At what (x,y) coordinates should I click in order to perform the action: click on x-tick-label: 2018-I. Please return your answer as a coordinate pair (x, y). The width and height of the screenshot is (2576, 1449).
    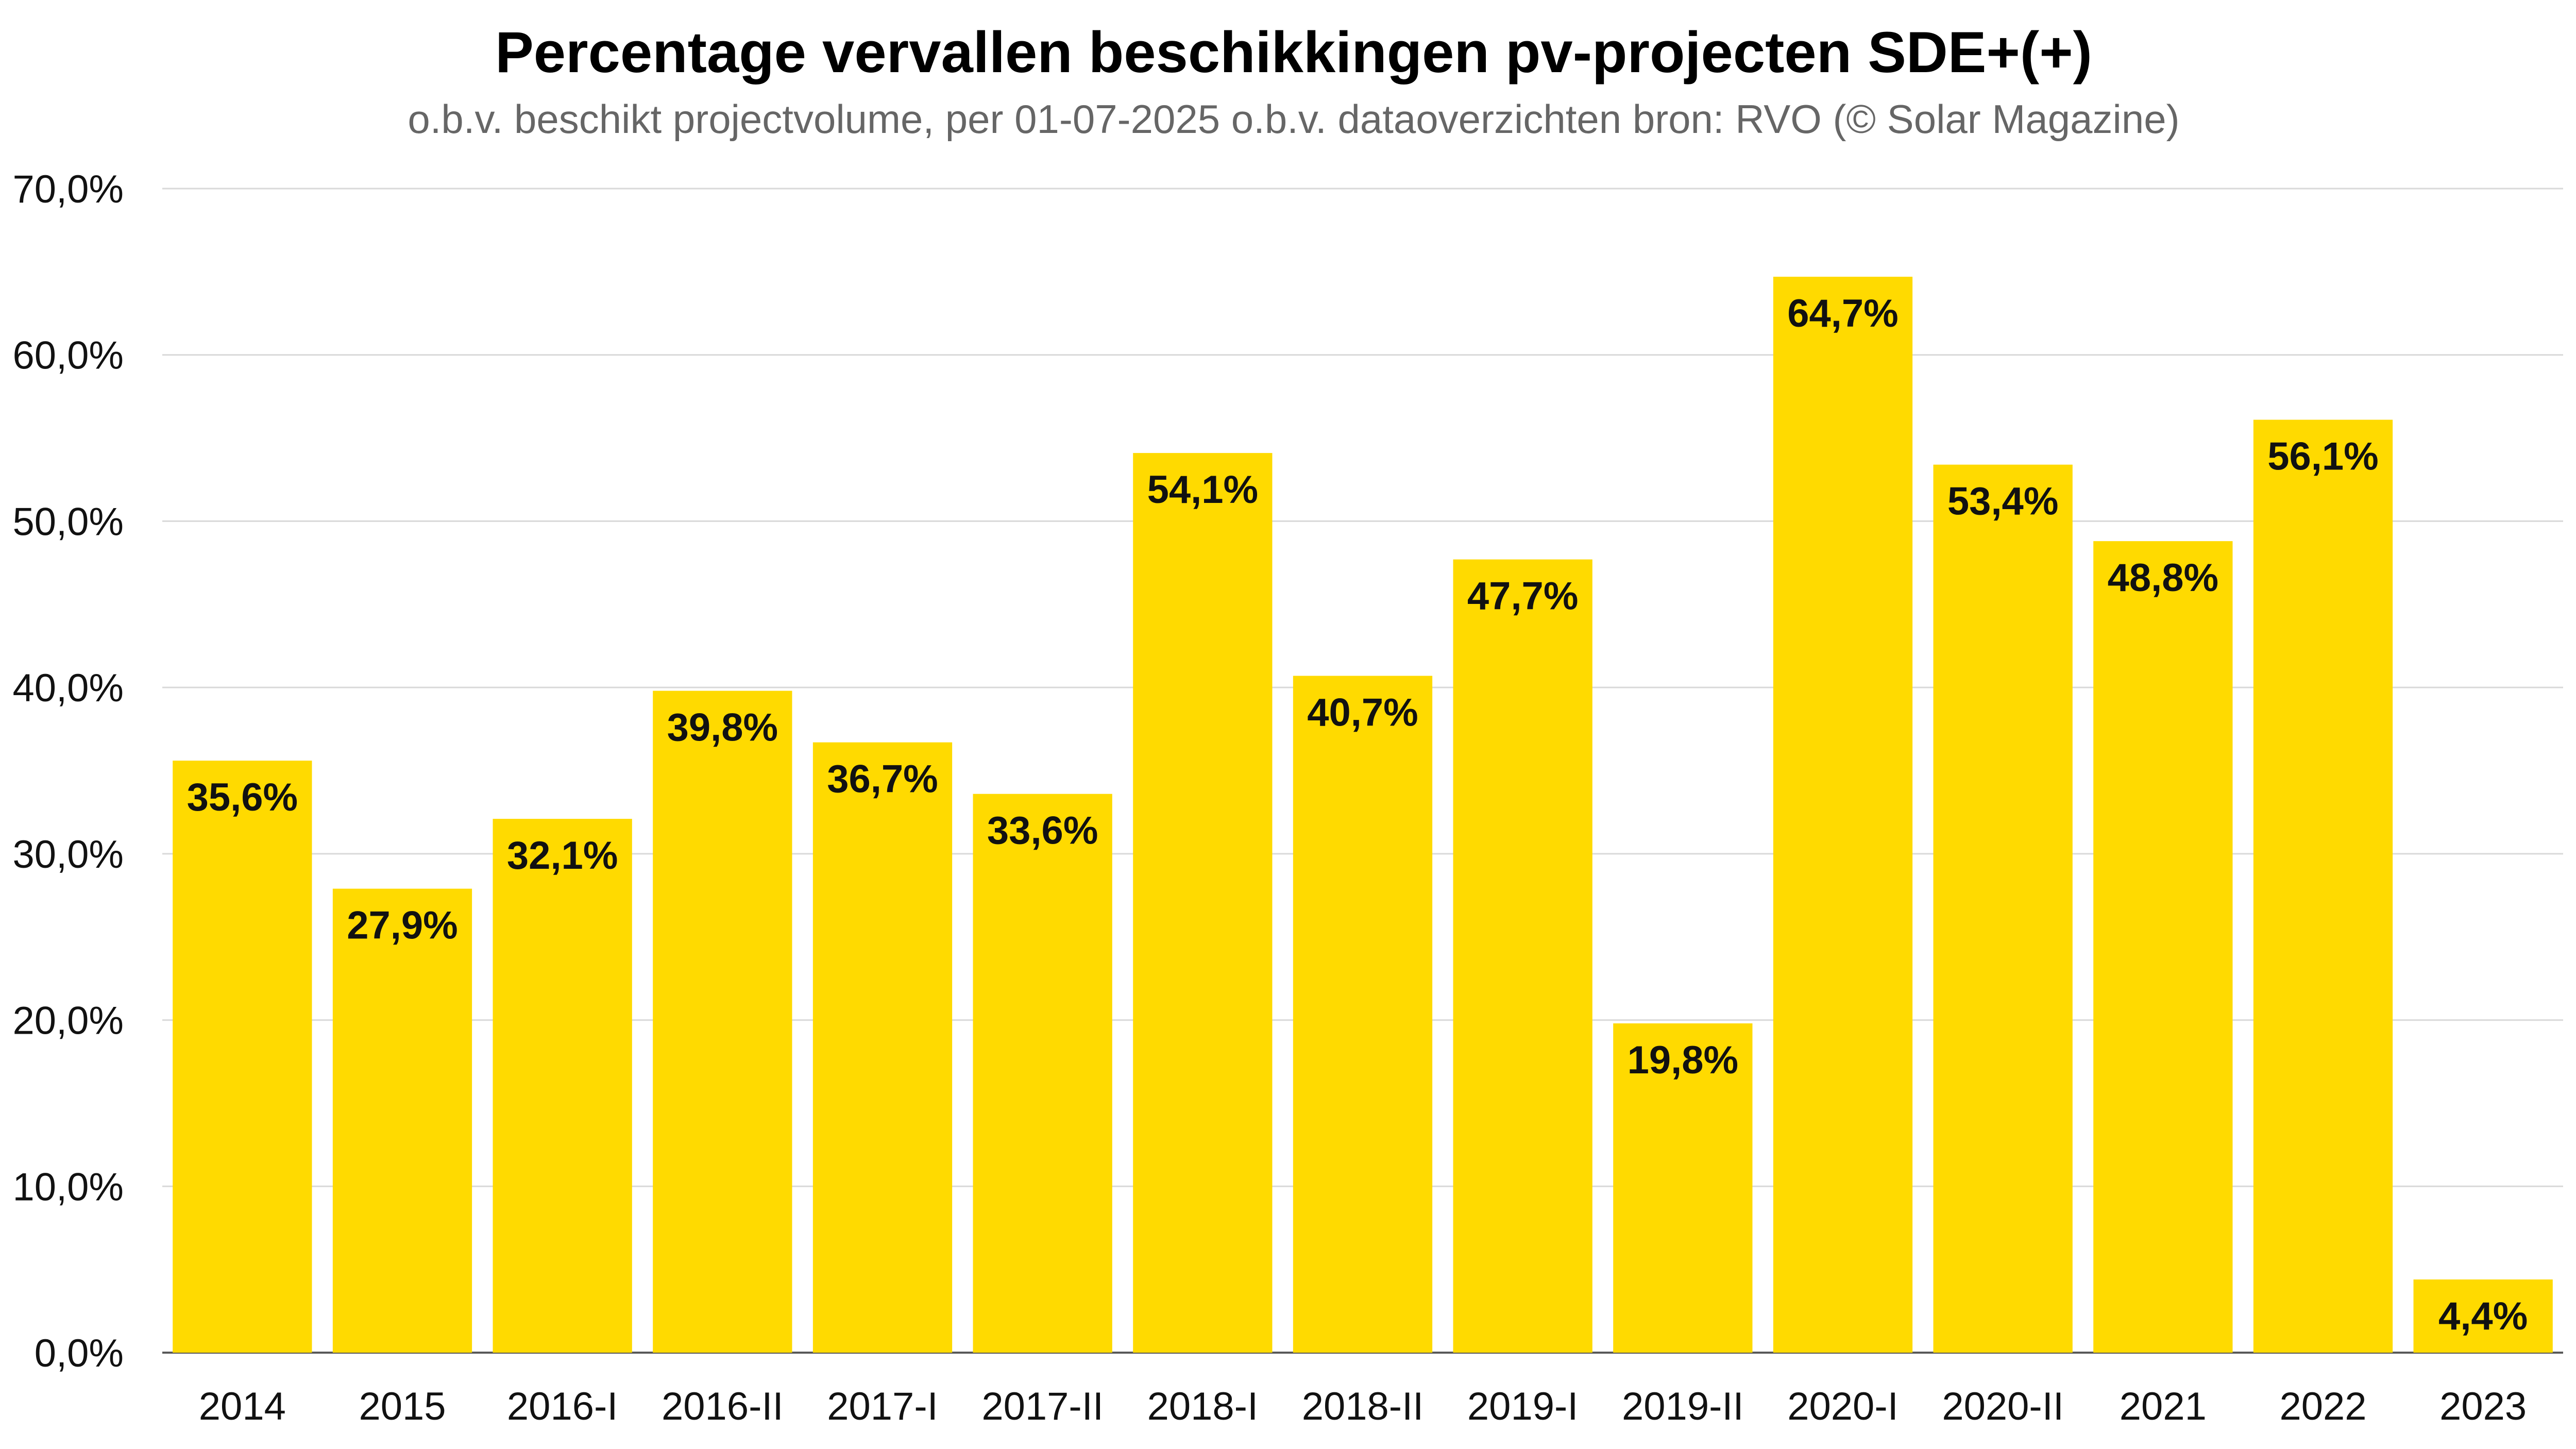
    Looking at the image, I should click on (1203, 1406).